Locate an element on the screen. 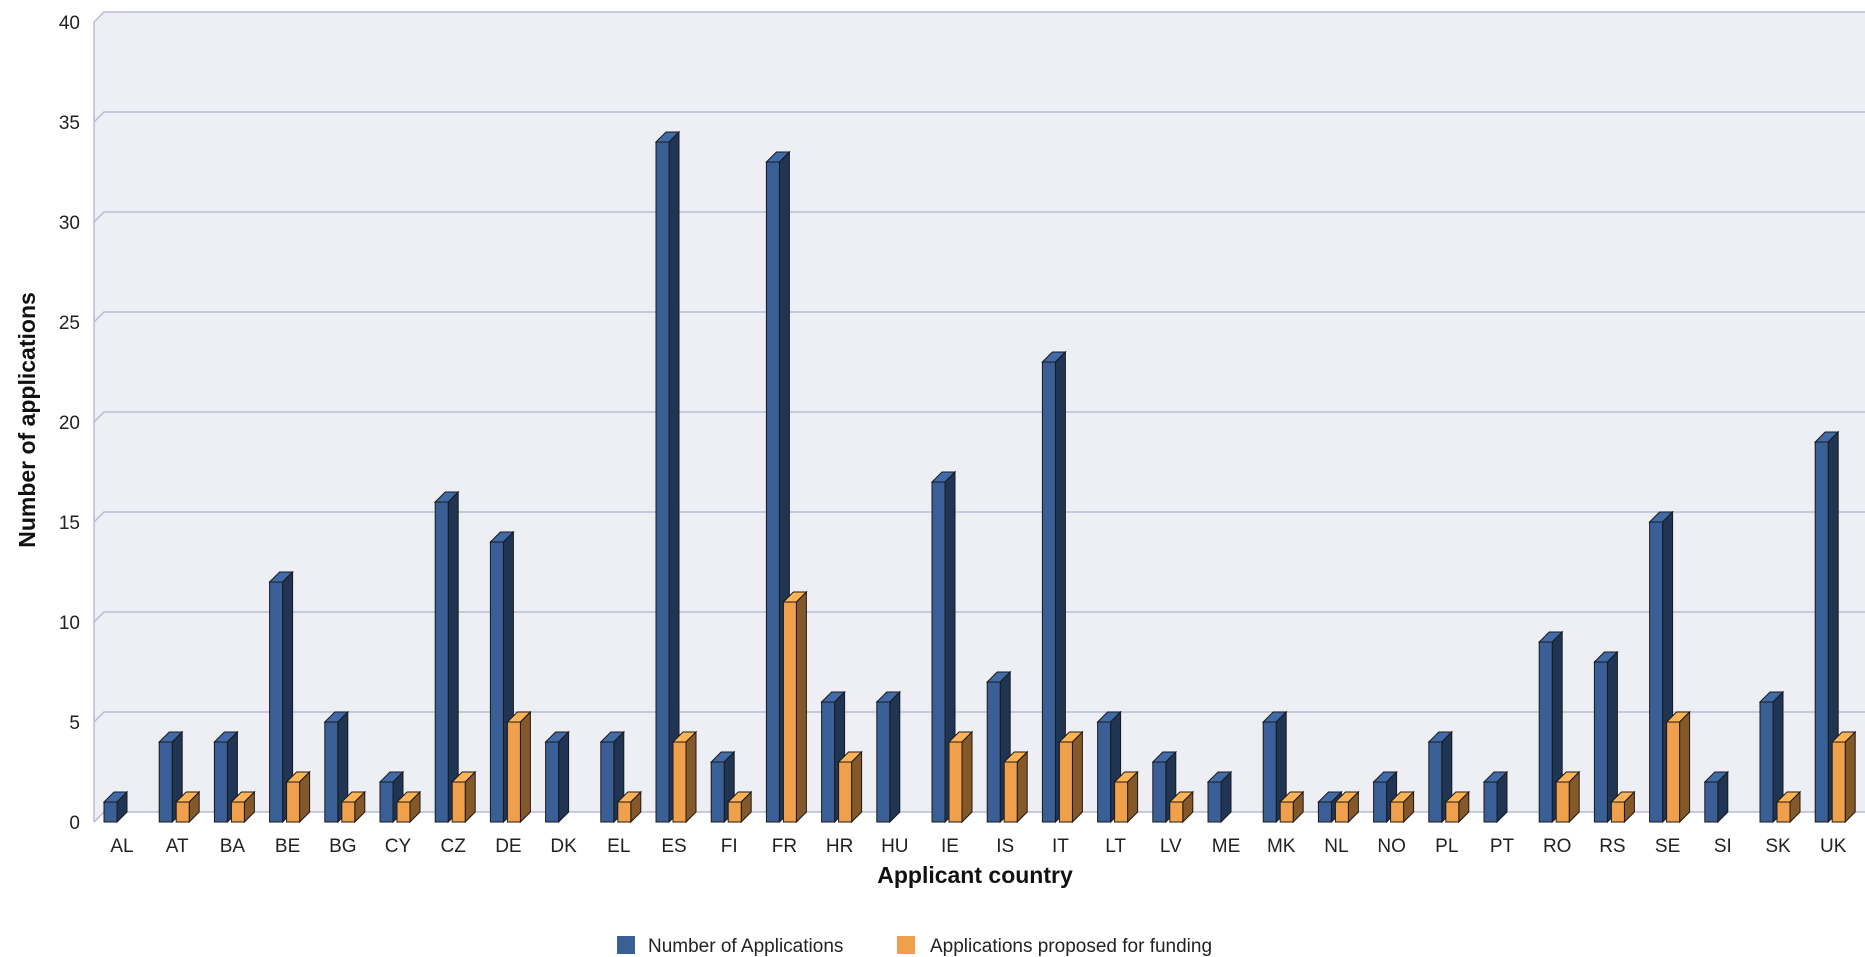 The width and height of the screenshot is (1865, 957). x-tick-label: DE is located at coordinates (508, 846).